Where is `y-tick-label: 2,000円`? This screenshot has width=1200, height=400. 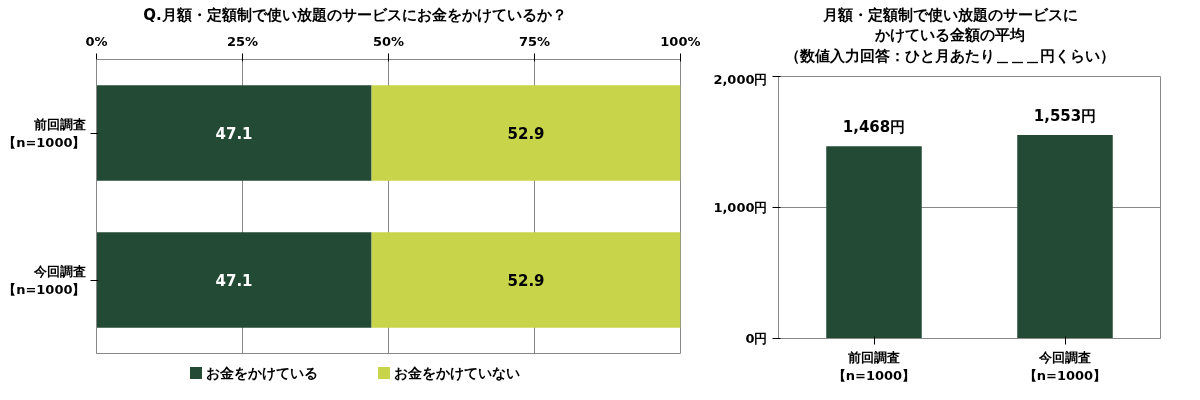
y-tick-label: 2,000円 is located at coordinates (740, 79).